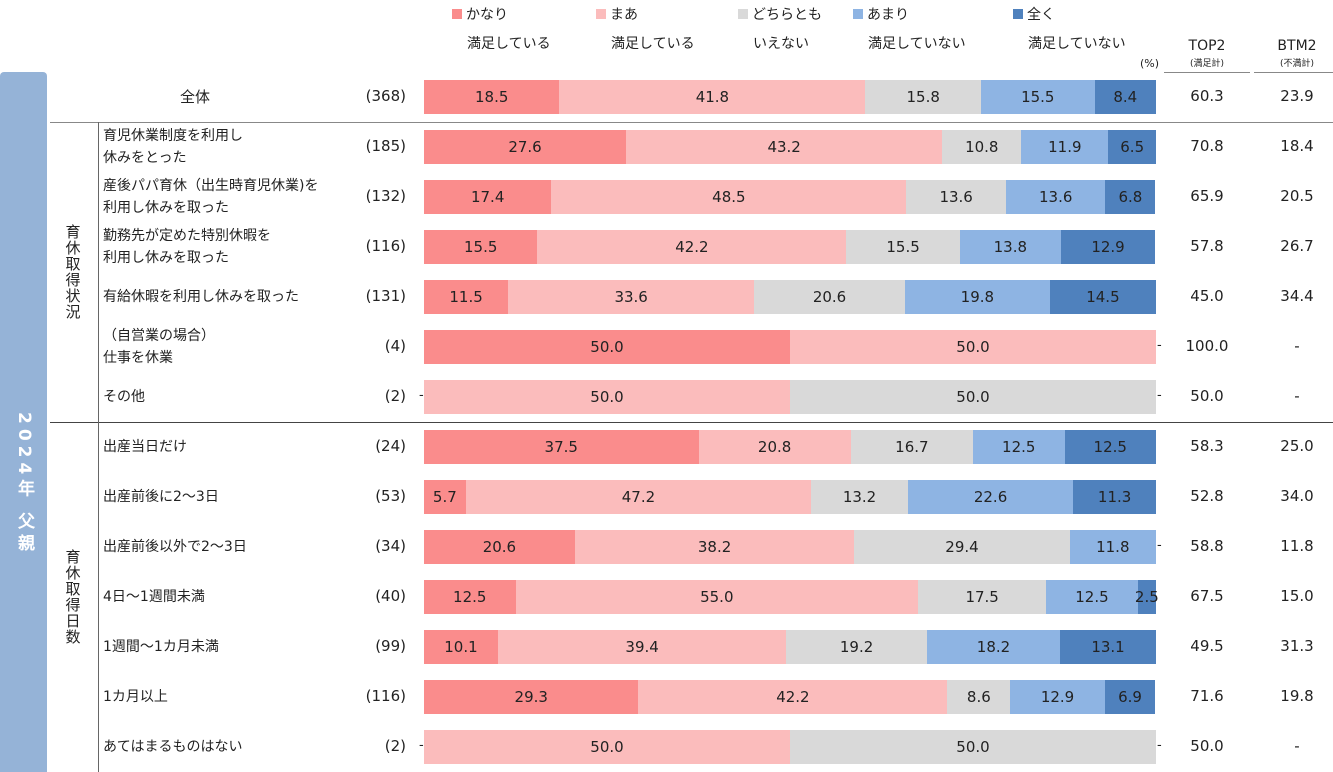 The width and height of the screenshot is (1333, 772). I want to click on bar-segment: 5.7, so click(445, 497).